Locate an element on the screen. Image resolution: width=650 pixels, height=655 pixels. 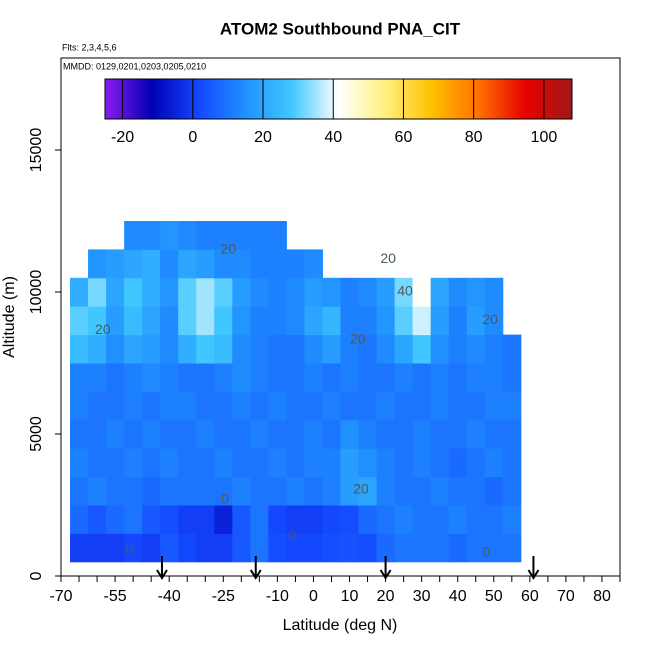
y-tick-label: 0 is located at coordinates (36, 575).